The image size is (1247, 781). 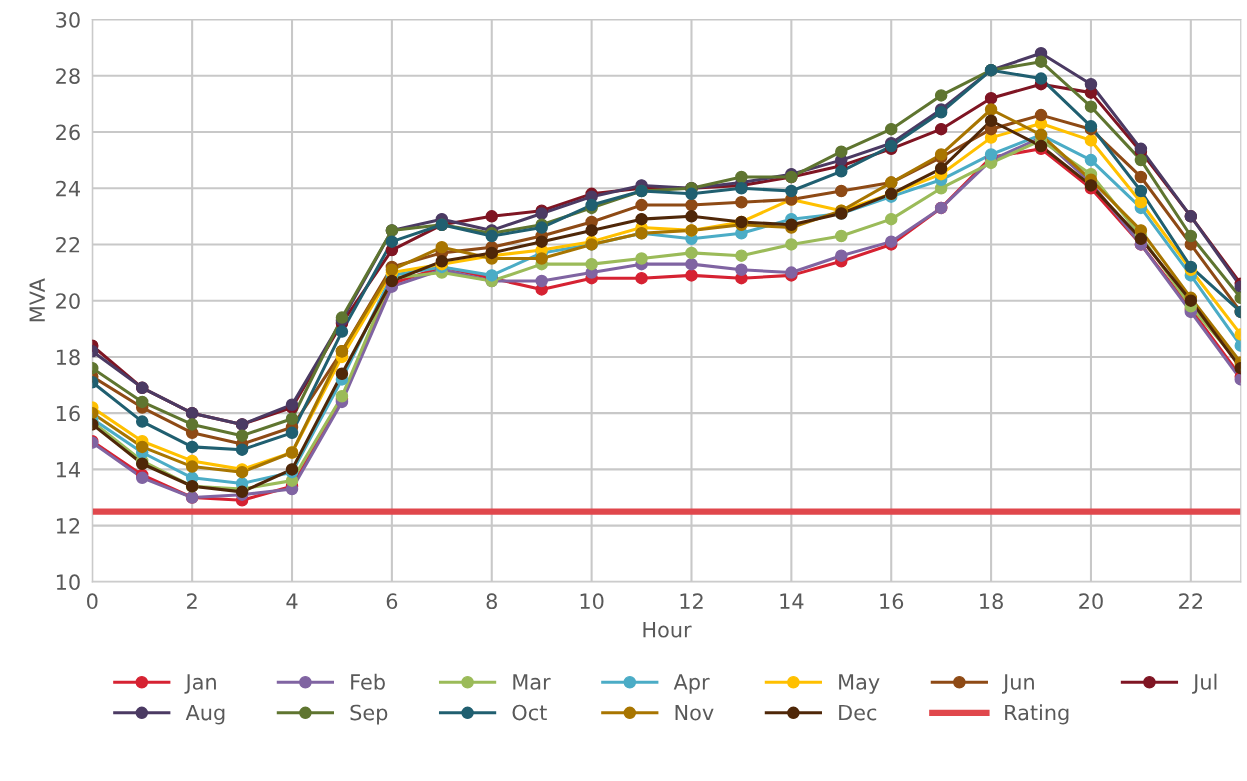 I want to click on y-tick-label: 20, so click(x=68, y=301).